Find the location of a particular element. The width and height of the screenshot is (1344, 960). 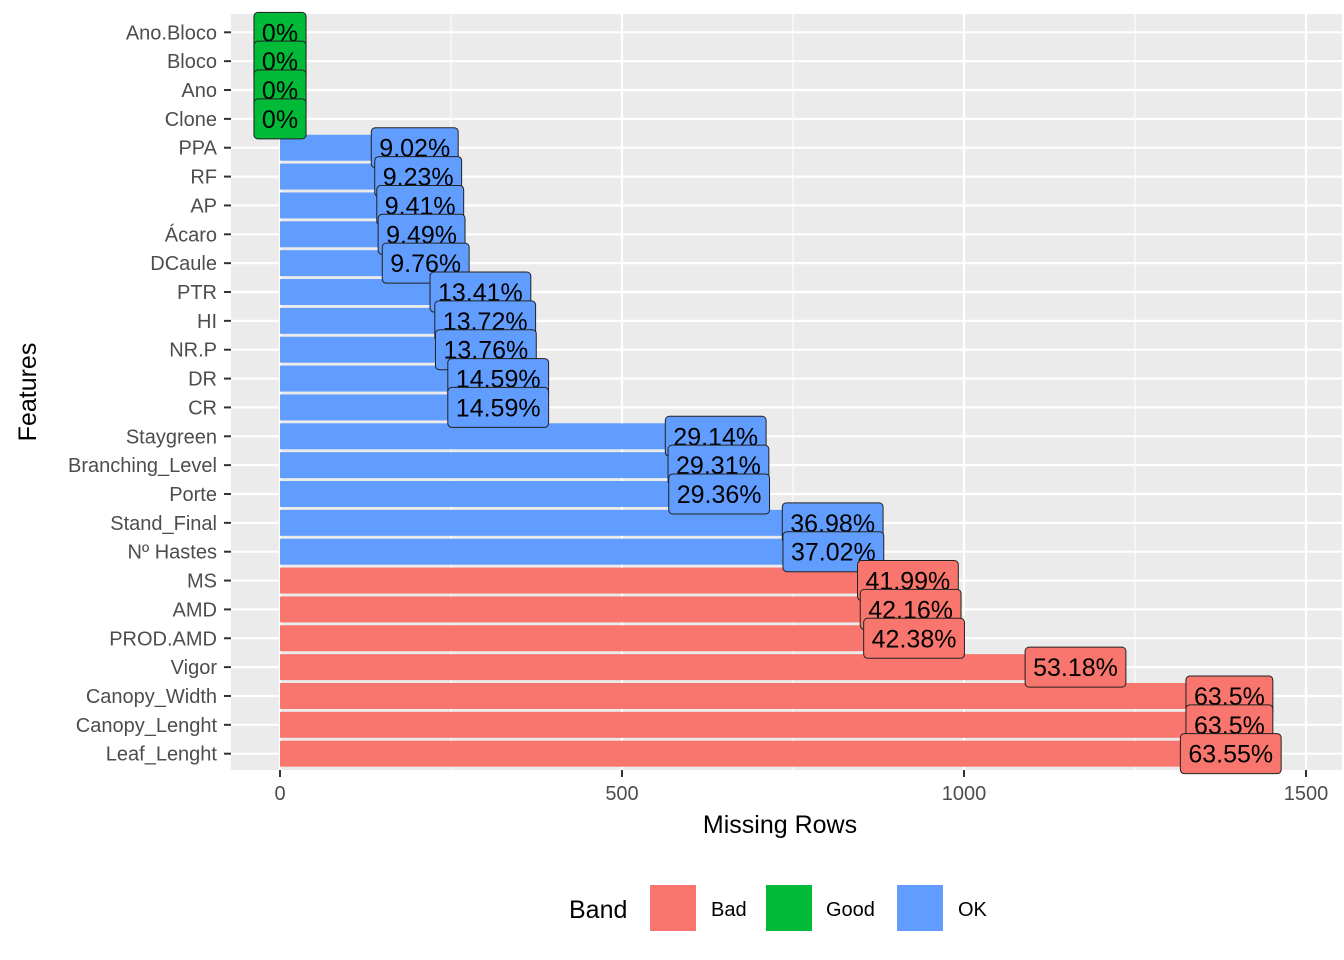

y-tick-label: Ácaro is located at coordinates (191, 234).